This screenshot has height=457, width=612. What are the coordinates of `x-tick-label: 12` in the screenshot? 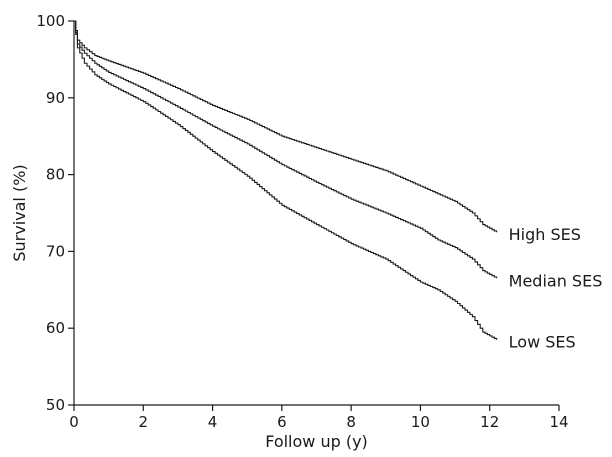 It's located at (489, 422).